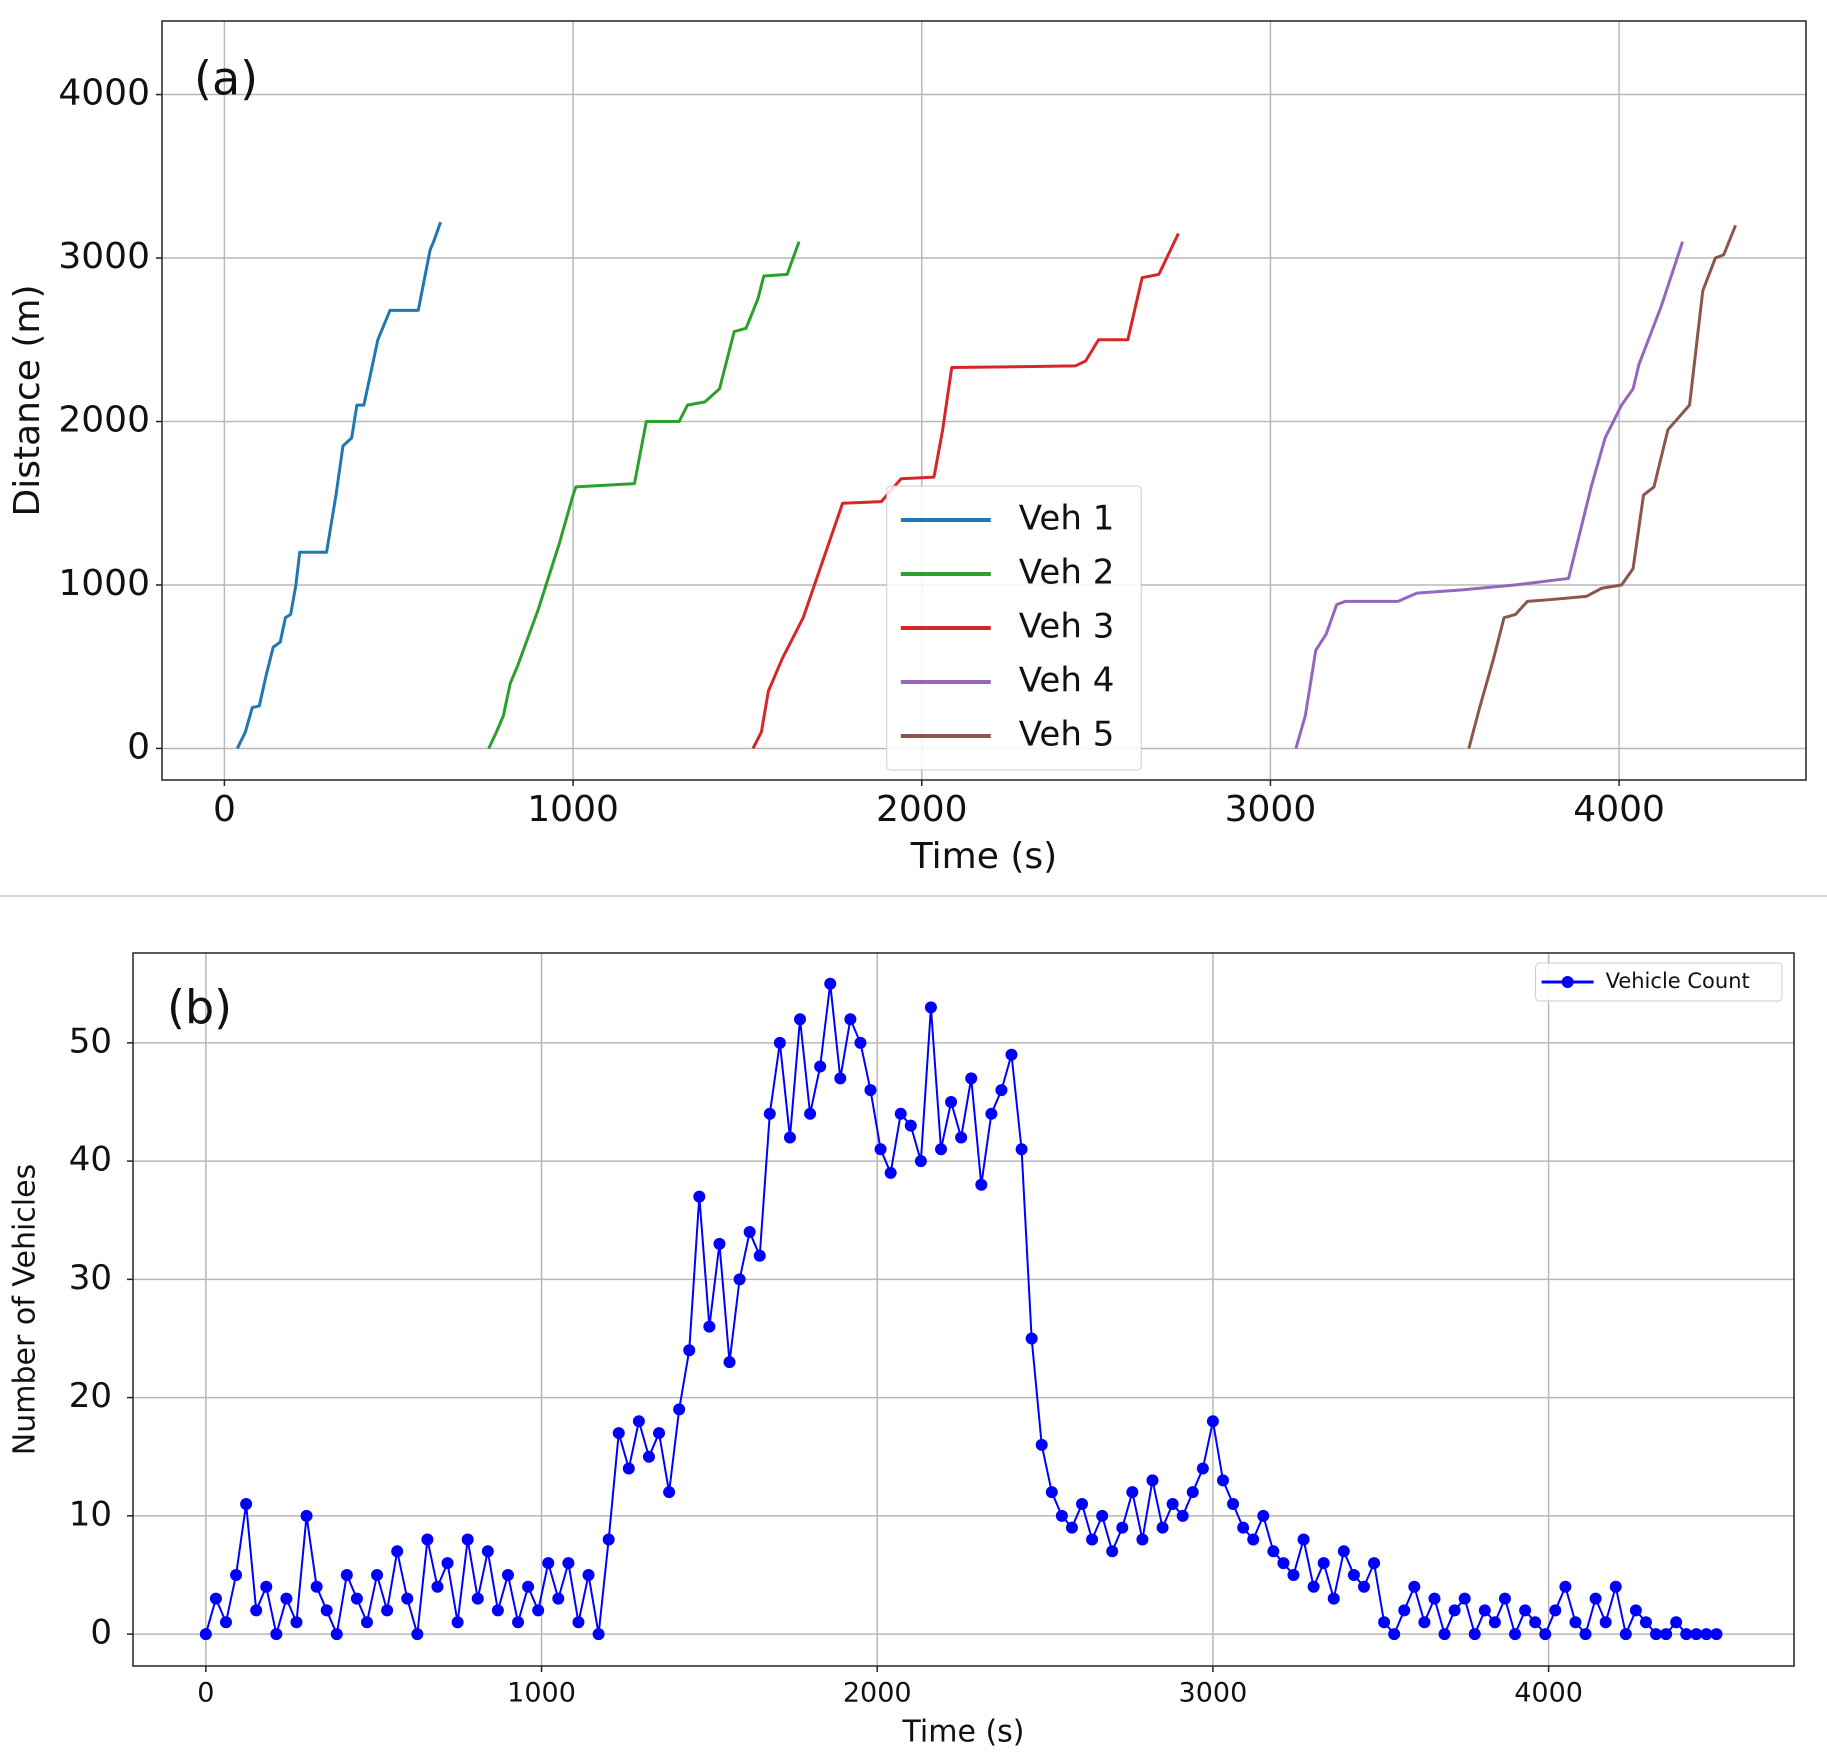  Describe the element at coordinates (199, 1008) in the screenshot. I see `panel-label: (b)` at that location.